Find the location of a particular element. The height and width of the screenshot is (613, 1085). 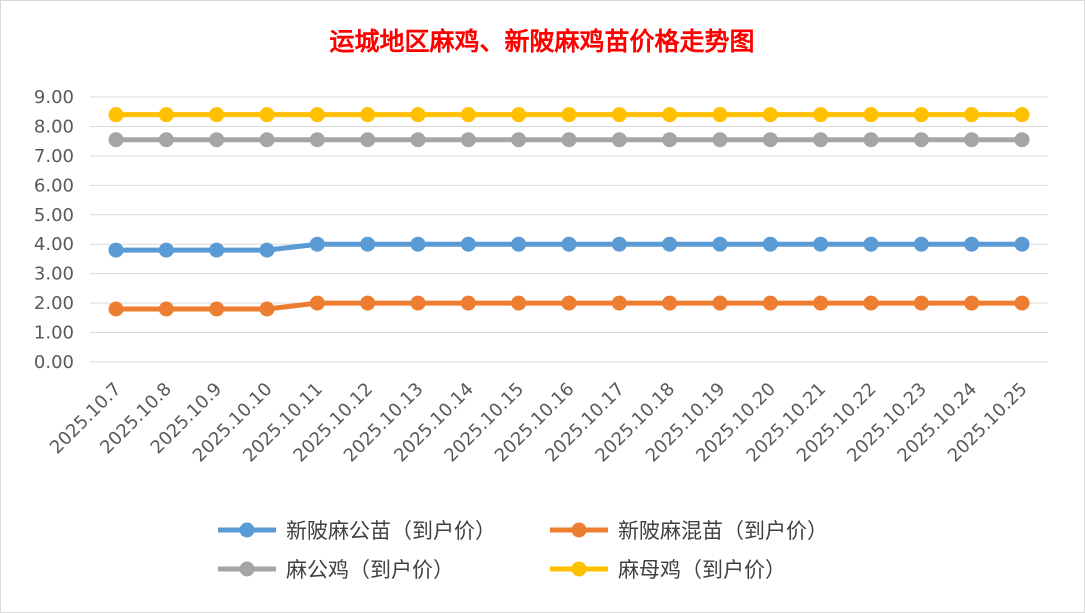

y-tick-label: 0.00 is located at coordinates (54, 362).